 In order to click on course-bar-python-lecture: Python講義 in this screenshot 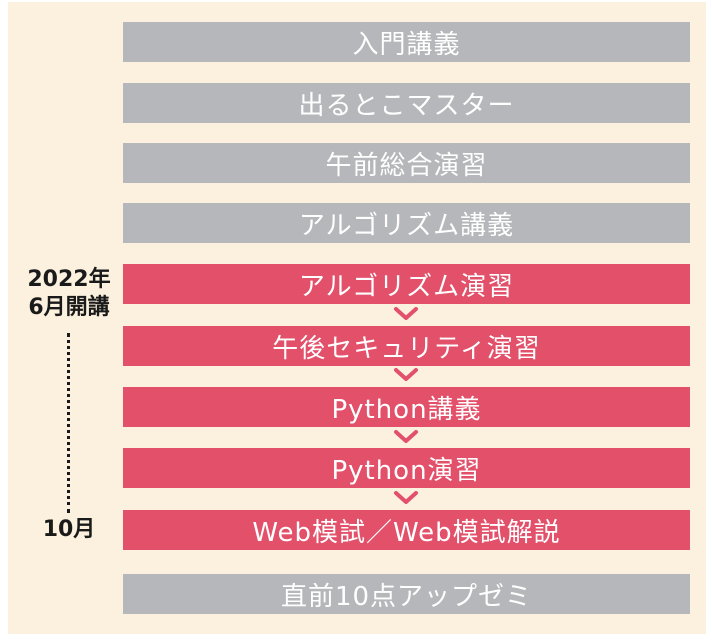, I will do `click(406, 407)`.